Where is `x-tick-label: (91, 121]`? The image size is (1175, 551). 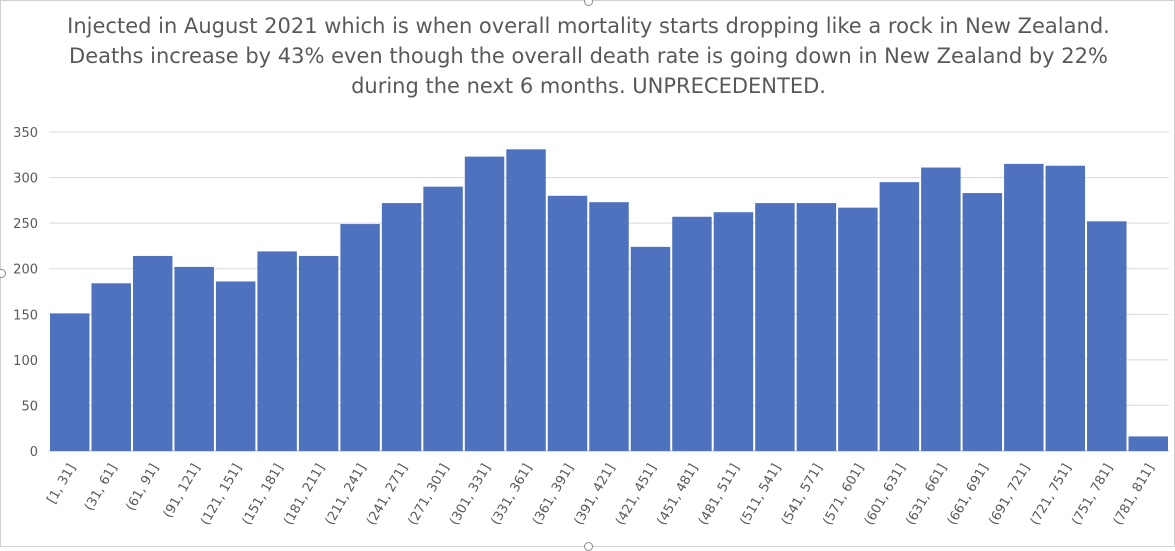 x-tick-label: (91, 121] is located at coordinates (182, 491).